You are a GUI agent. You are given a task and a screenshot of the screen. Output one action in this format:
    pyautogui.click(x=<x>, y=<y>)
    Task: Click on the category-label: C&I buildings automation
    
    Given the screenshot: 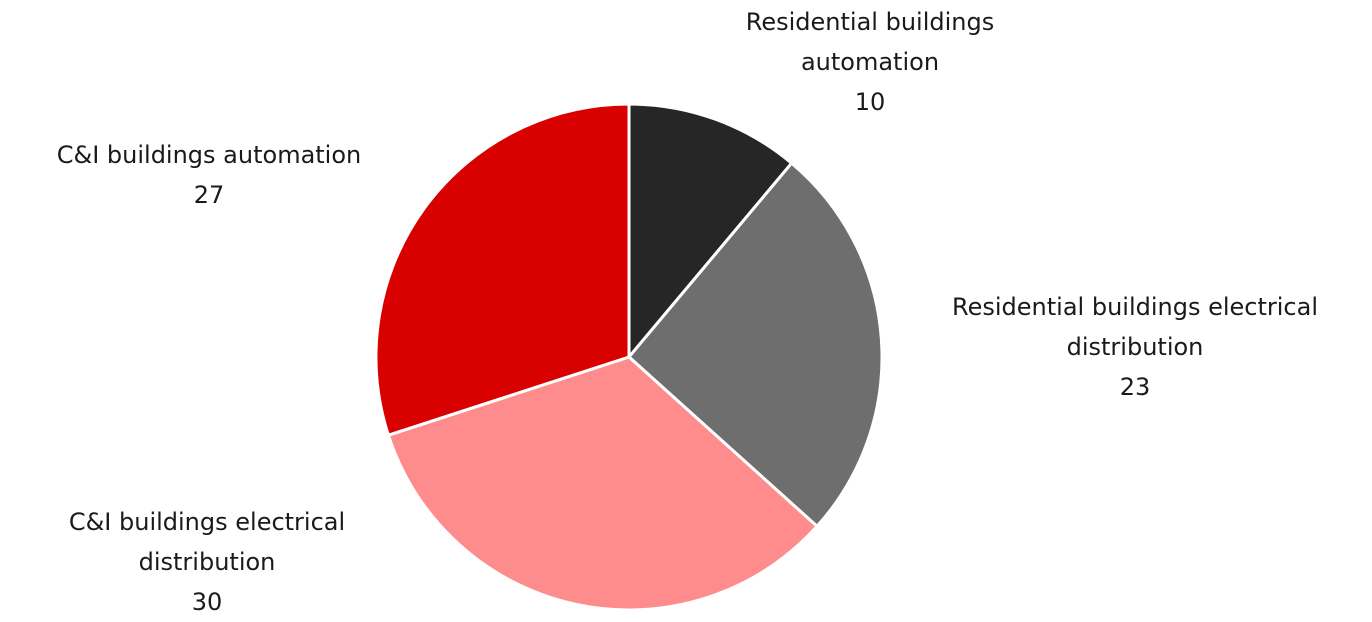 What is the action you would take?
    pyautogui.click(x=209, y=155)
    